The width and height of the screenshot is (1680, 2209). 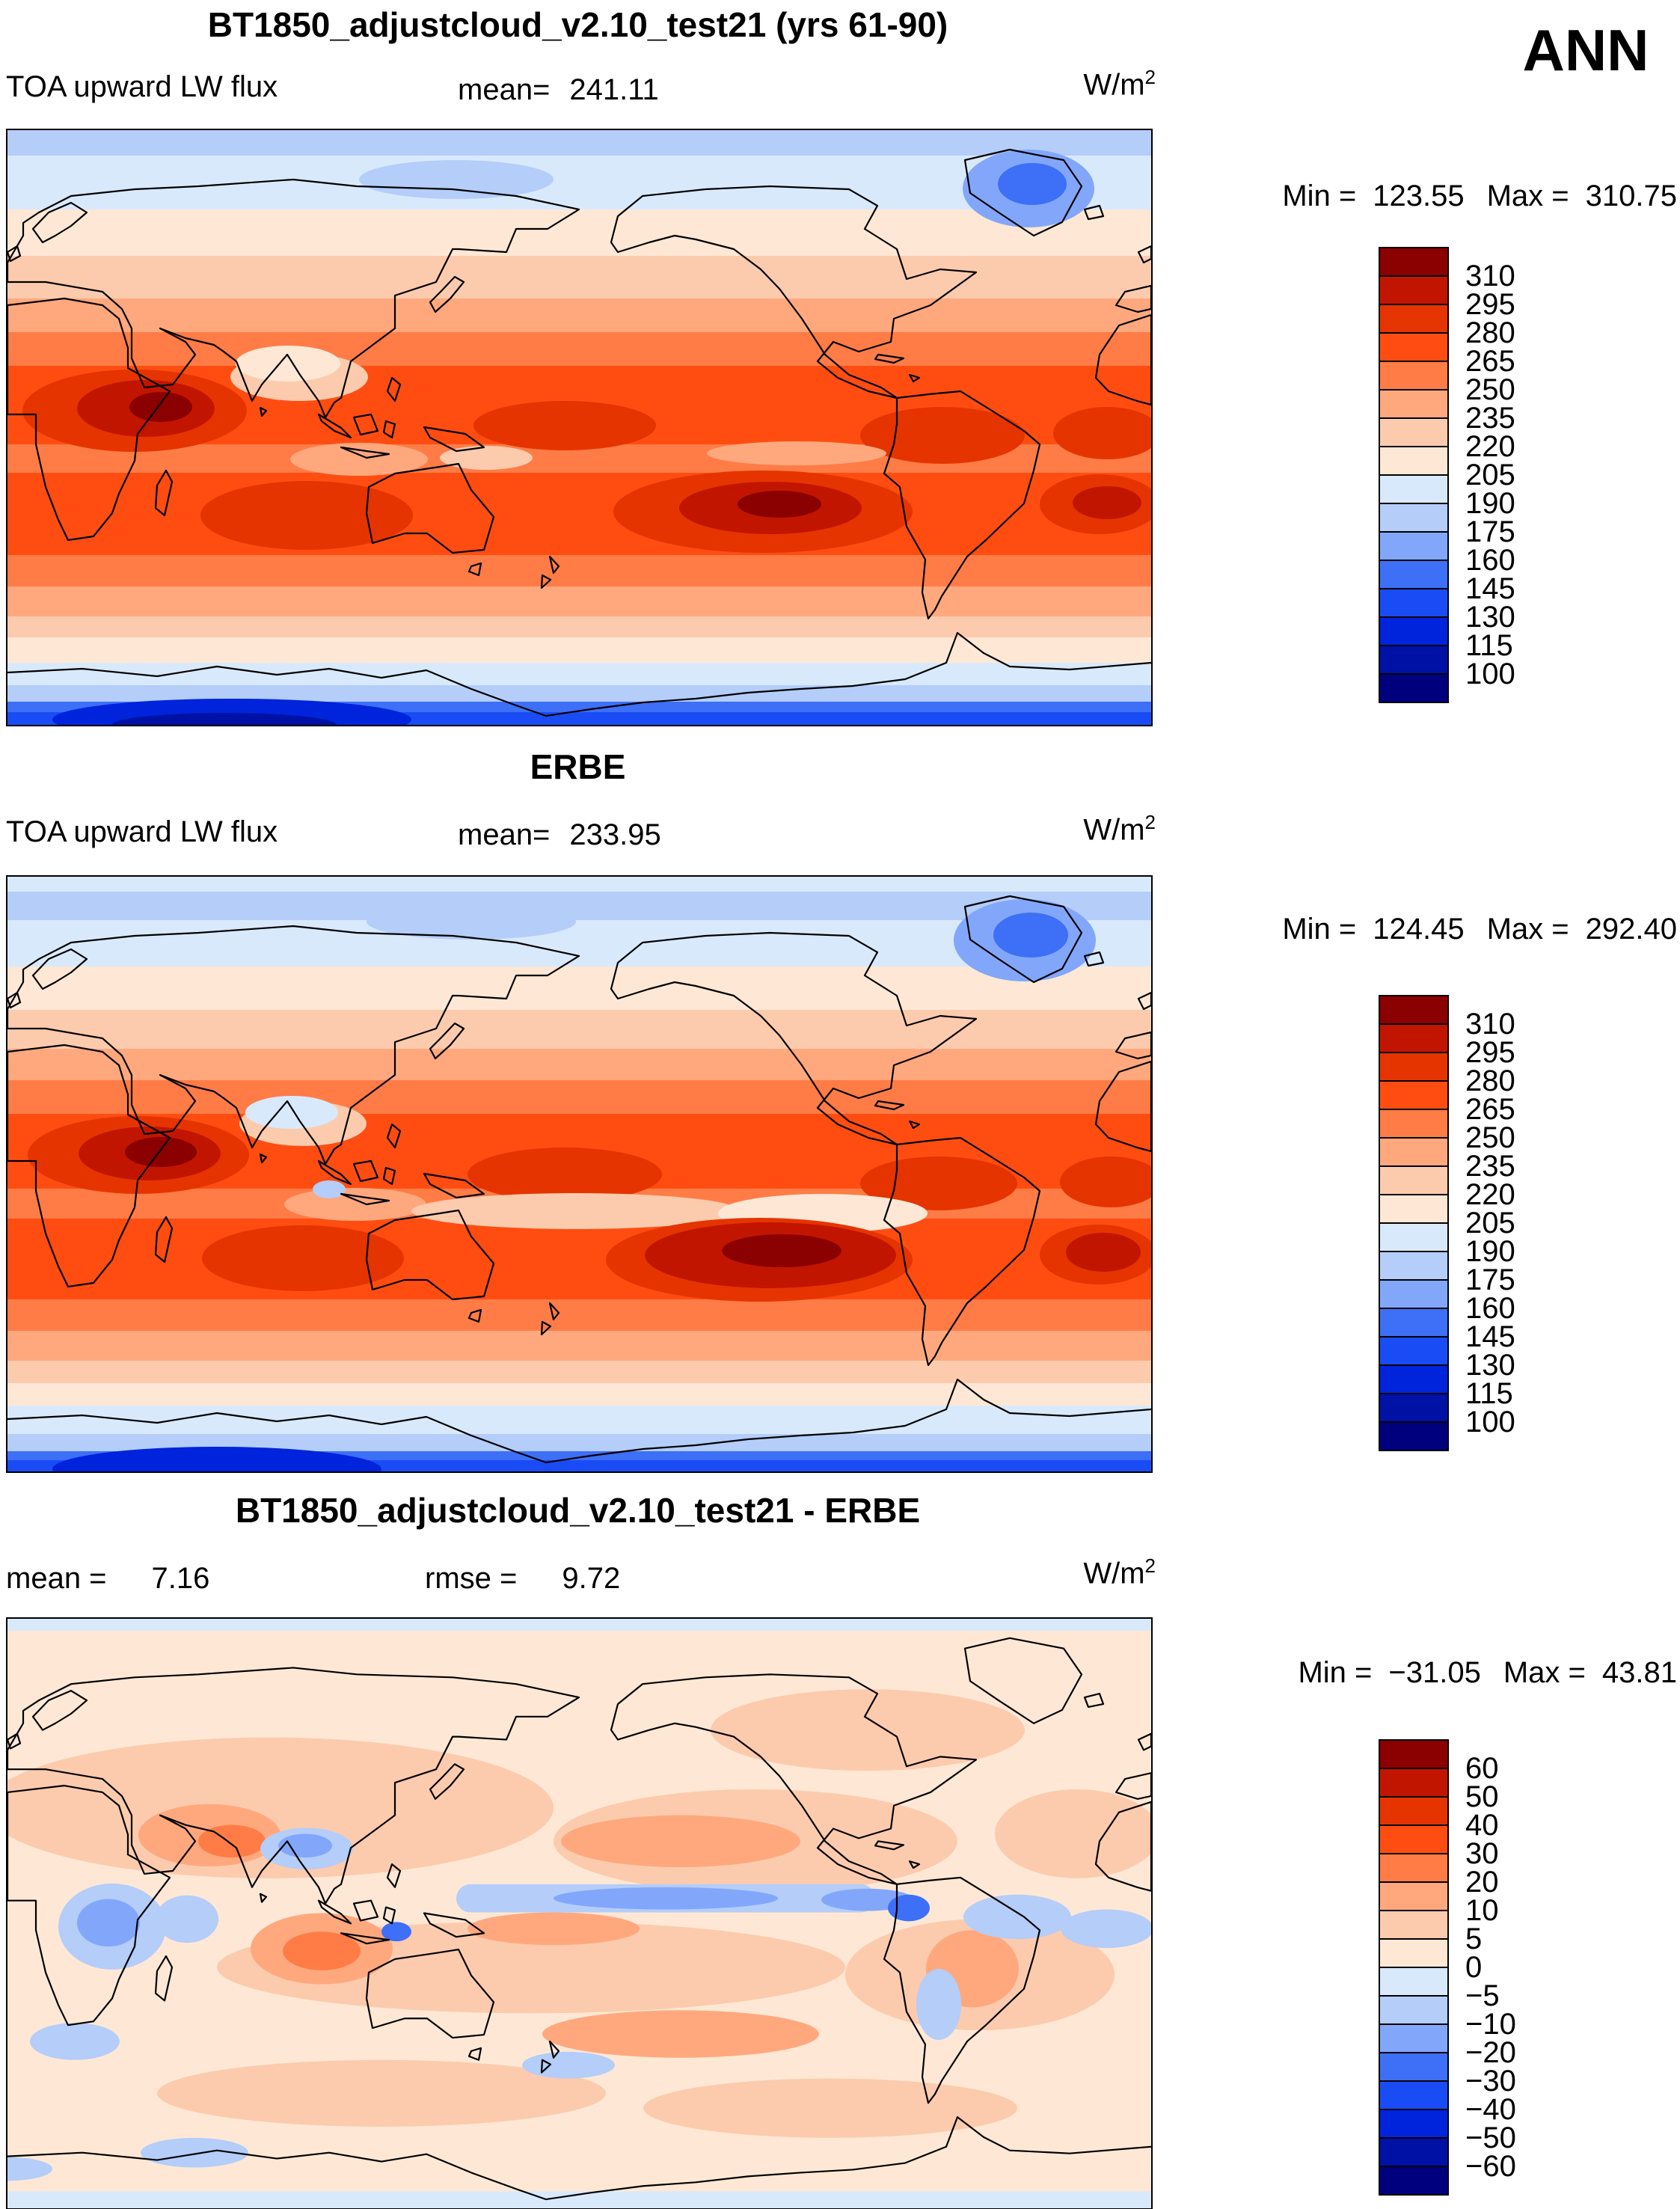 What do you see at coordinates (142, 86) in the screenshot?
I see `field-label: TOA upward LW flux` at bounding box center [142, 86].